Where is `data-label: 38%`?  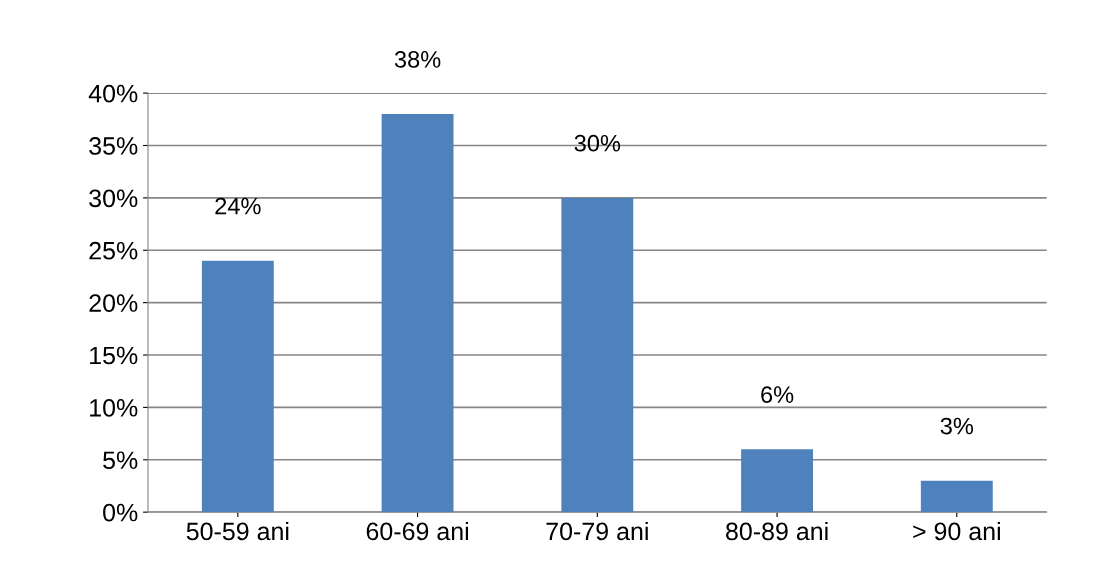 data-label: 38% is located at coordinates (417, 59).